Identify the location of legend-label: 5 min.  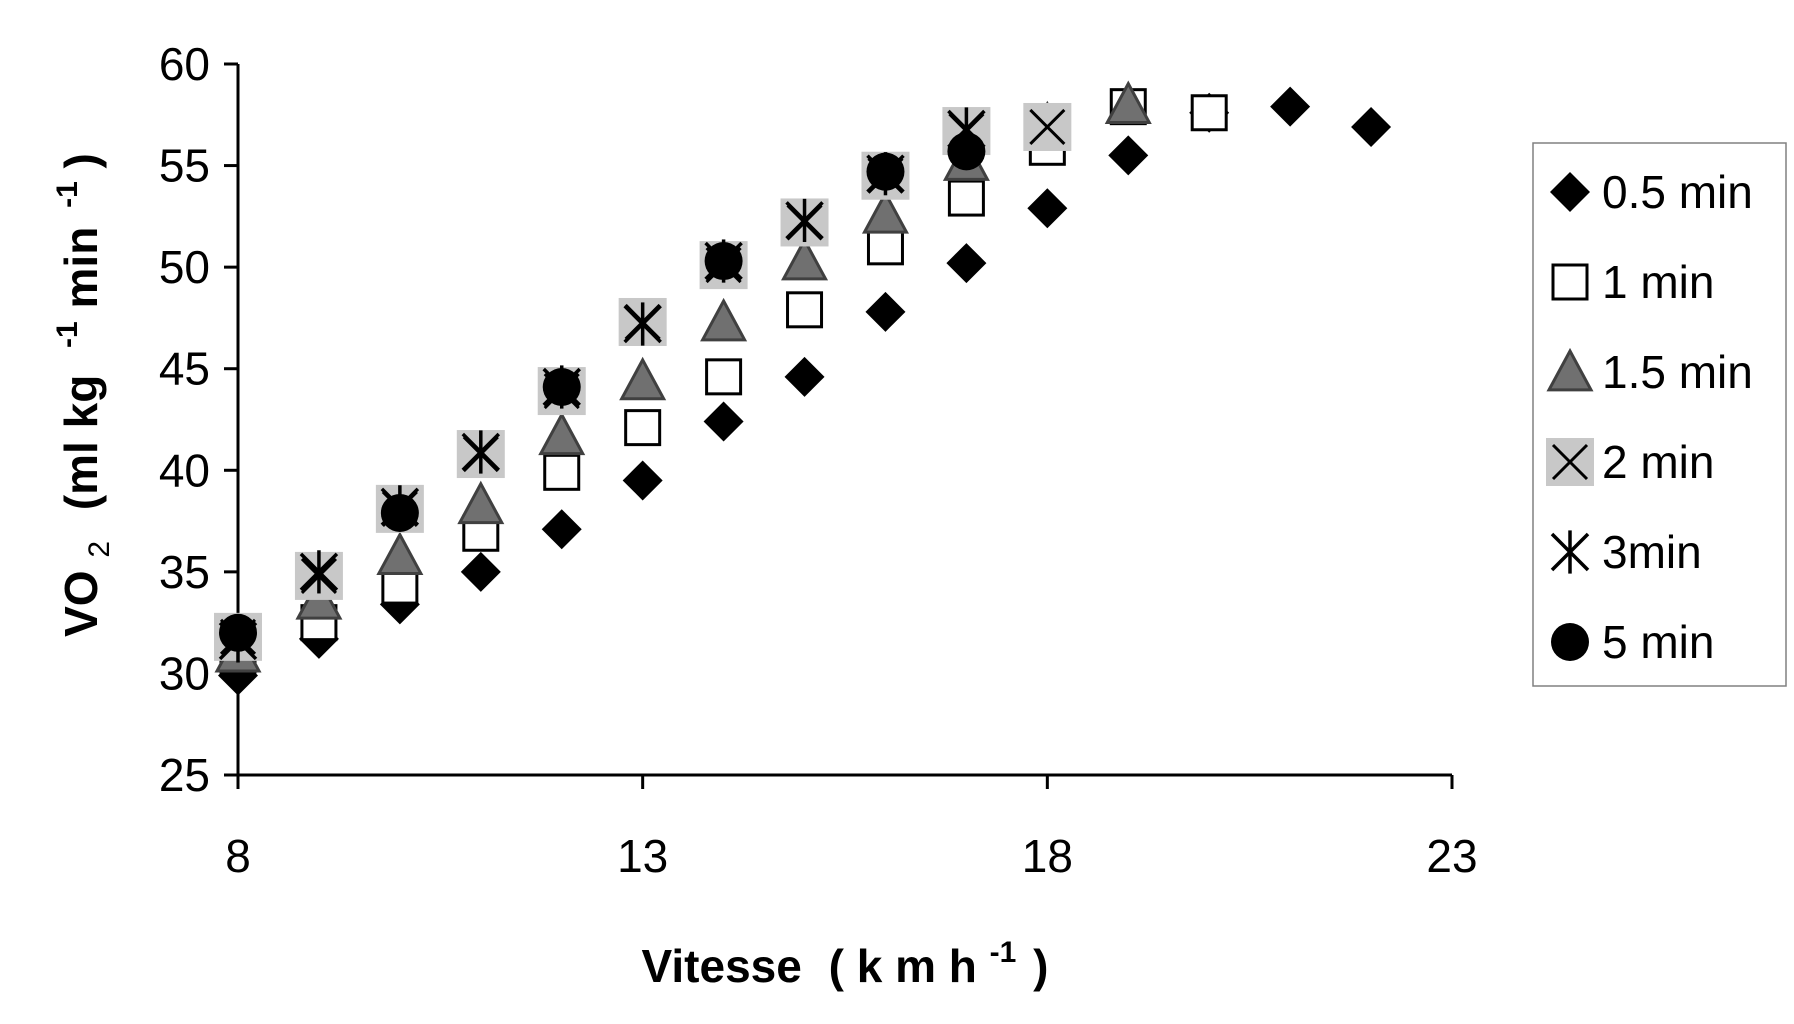
(1658, 642).